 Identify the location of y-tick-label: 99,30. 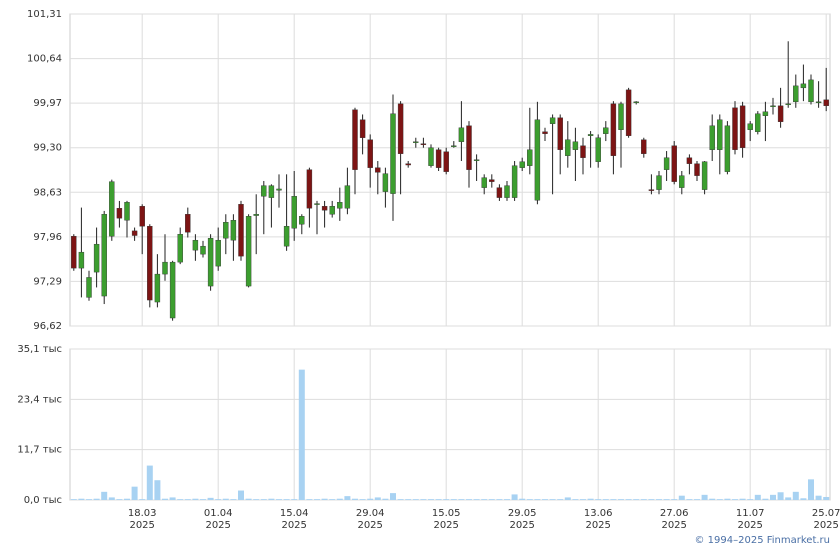
(47, 148).